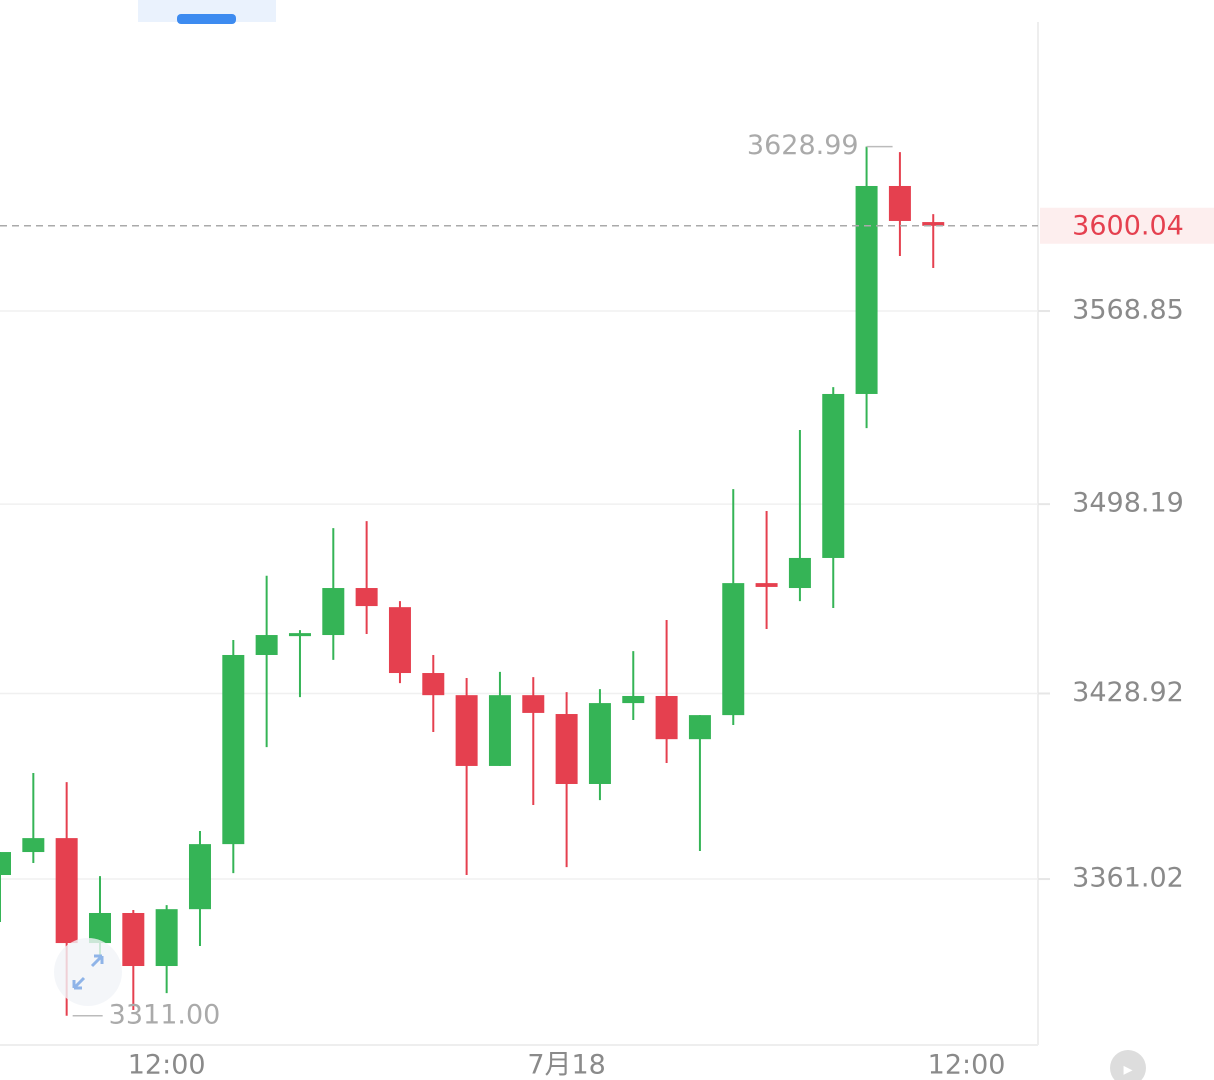 The height and width of the screenshot is (1080, 1214). I want to click on expand-icon, so click(88, 972).